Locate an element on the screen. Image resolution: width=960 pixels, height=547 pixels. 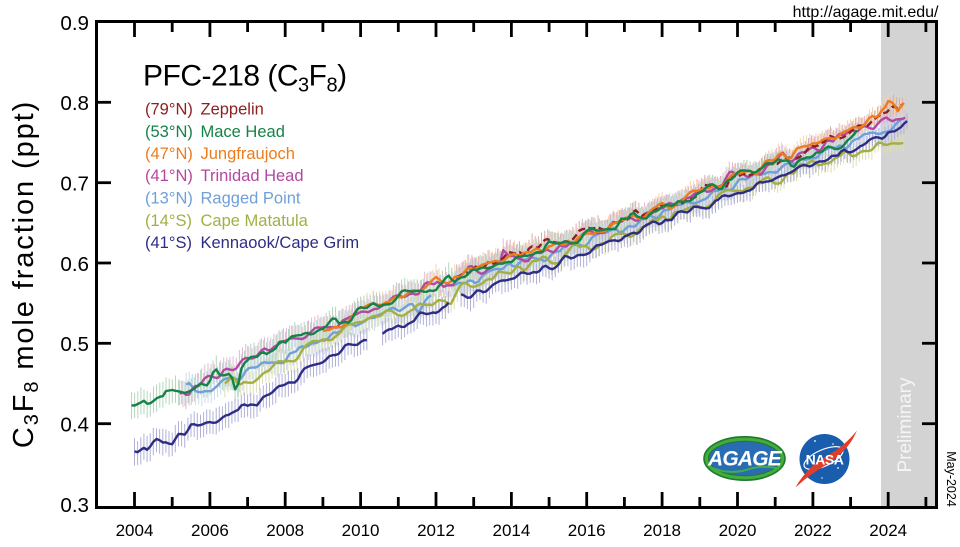
svg-text: Ragged Point is located at coordinates (251, 199).